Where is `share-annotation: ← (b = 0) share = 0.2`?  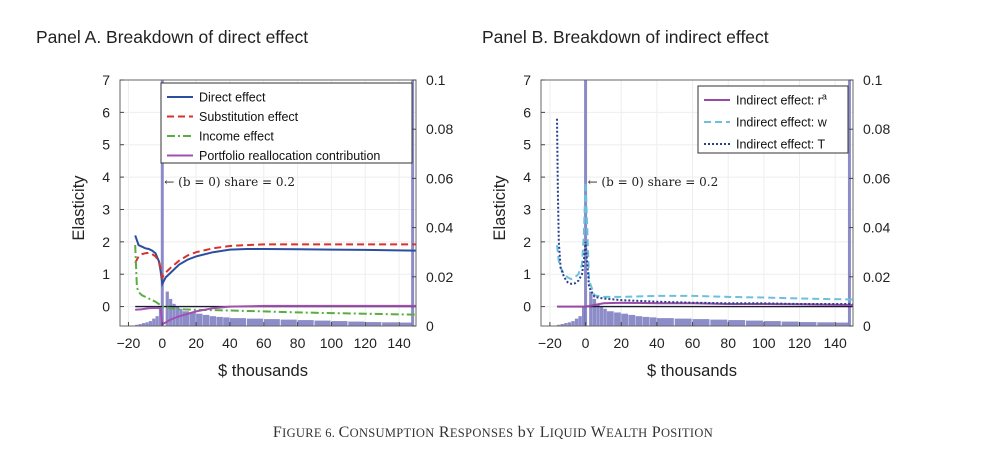 share-annotation: ← (b = 0) share = 0.2 is located at coordinates (229, 182).